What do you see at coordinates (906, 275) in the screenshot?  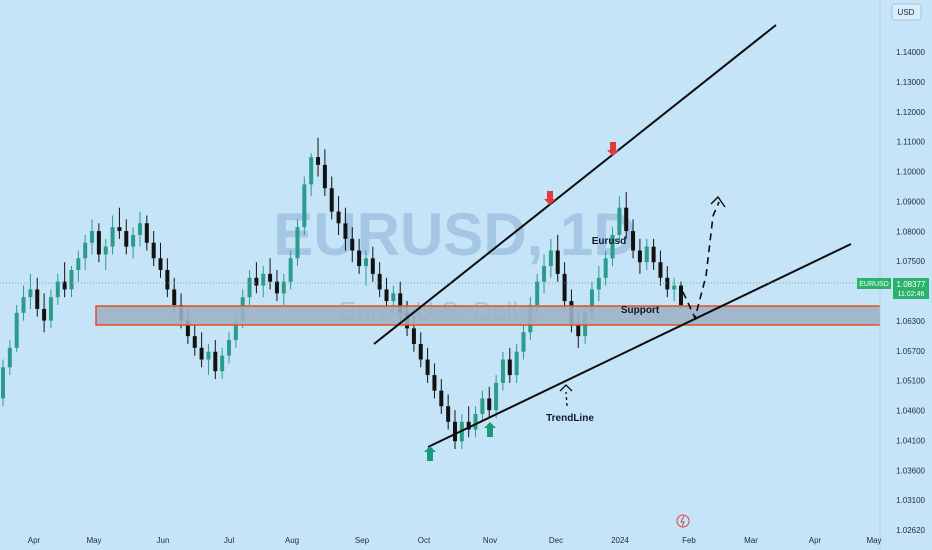 I see `price-axis` at bounding box center [906, 275].